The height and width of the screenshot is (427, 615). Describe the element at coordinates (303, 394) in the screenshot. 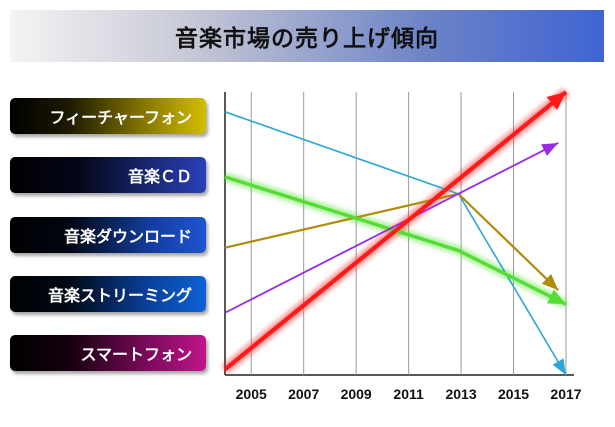

I see `x-tick-label: 2007` at that location.